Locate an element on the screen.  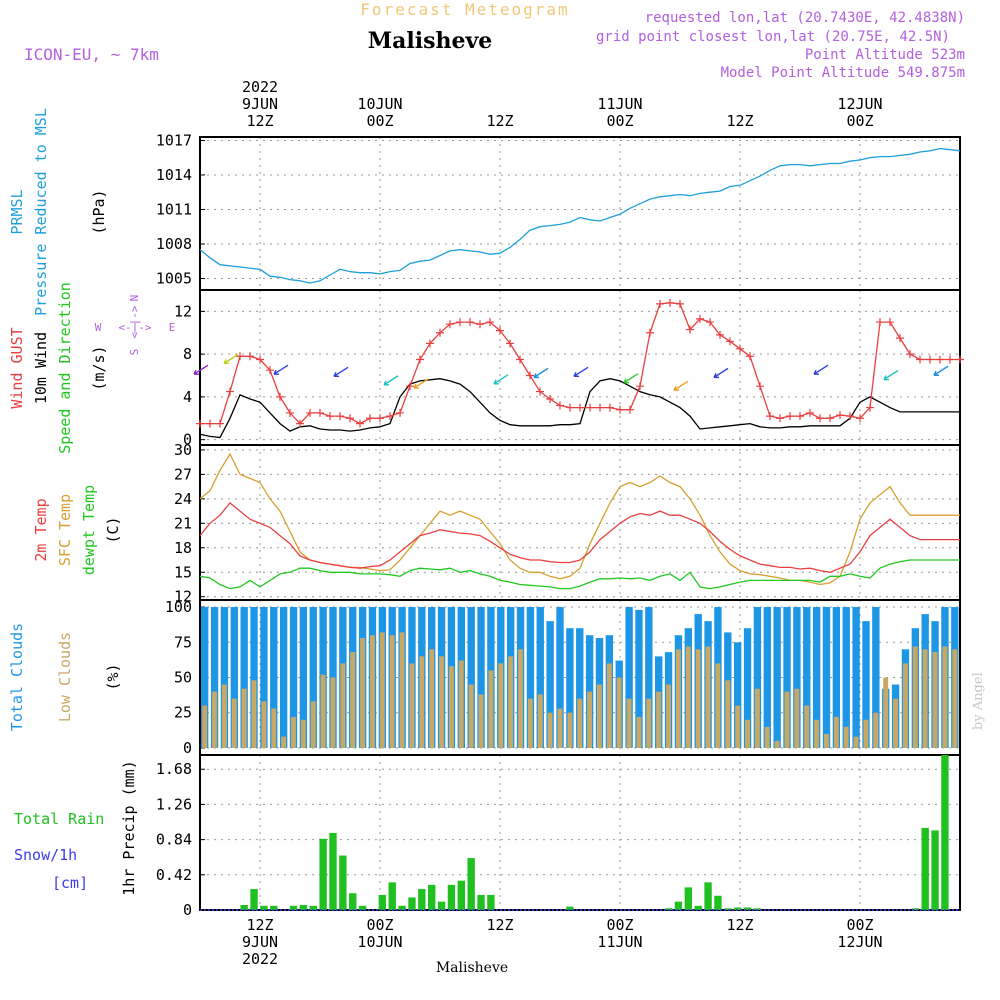
model-altitude: Model Point Altitude 549.875m is located at coordinates (843, 73).